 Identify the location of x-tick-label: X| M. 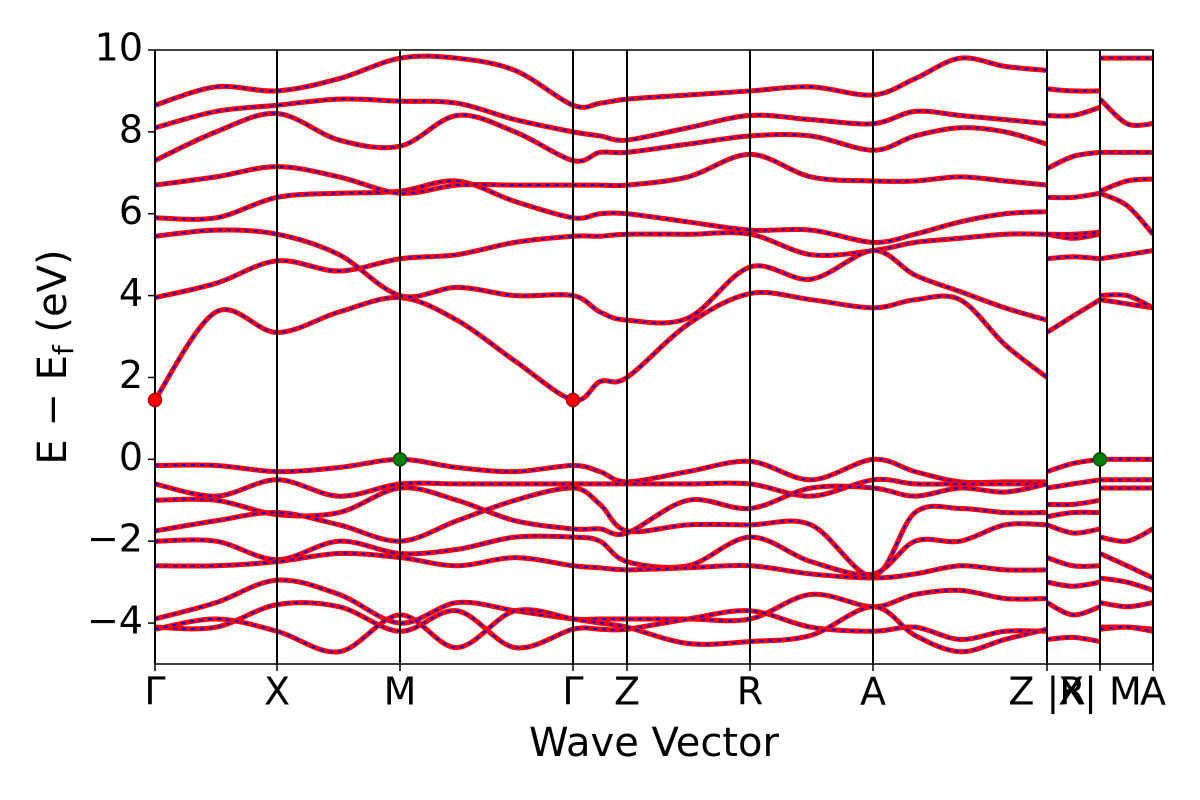
(1100, 692).